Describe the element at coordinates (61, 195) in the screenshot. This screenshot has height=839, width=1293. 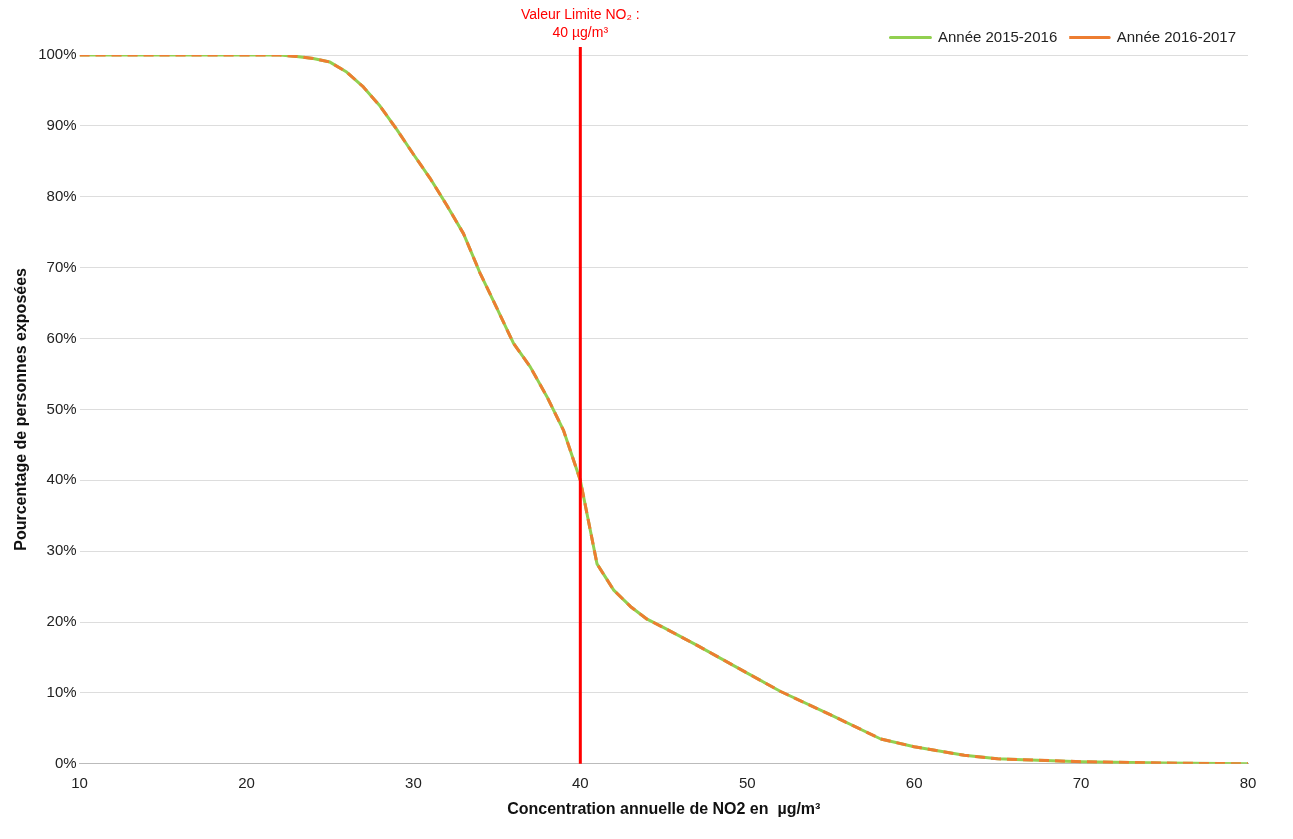
I see `y-tick-label: 80%` at that location.